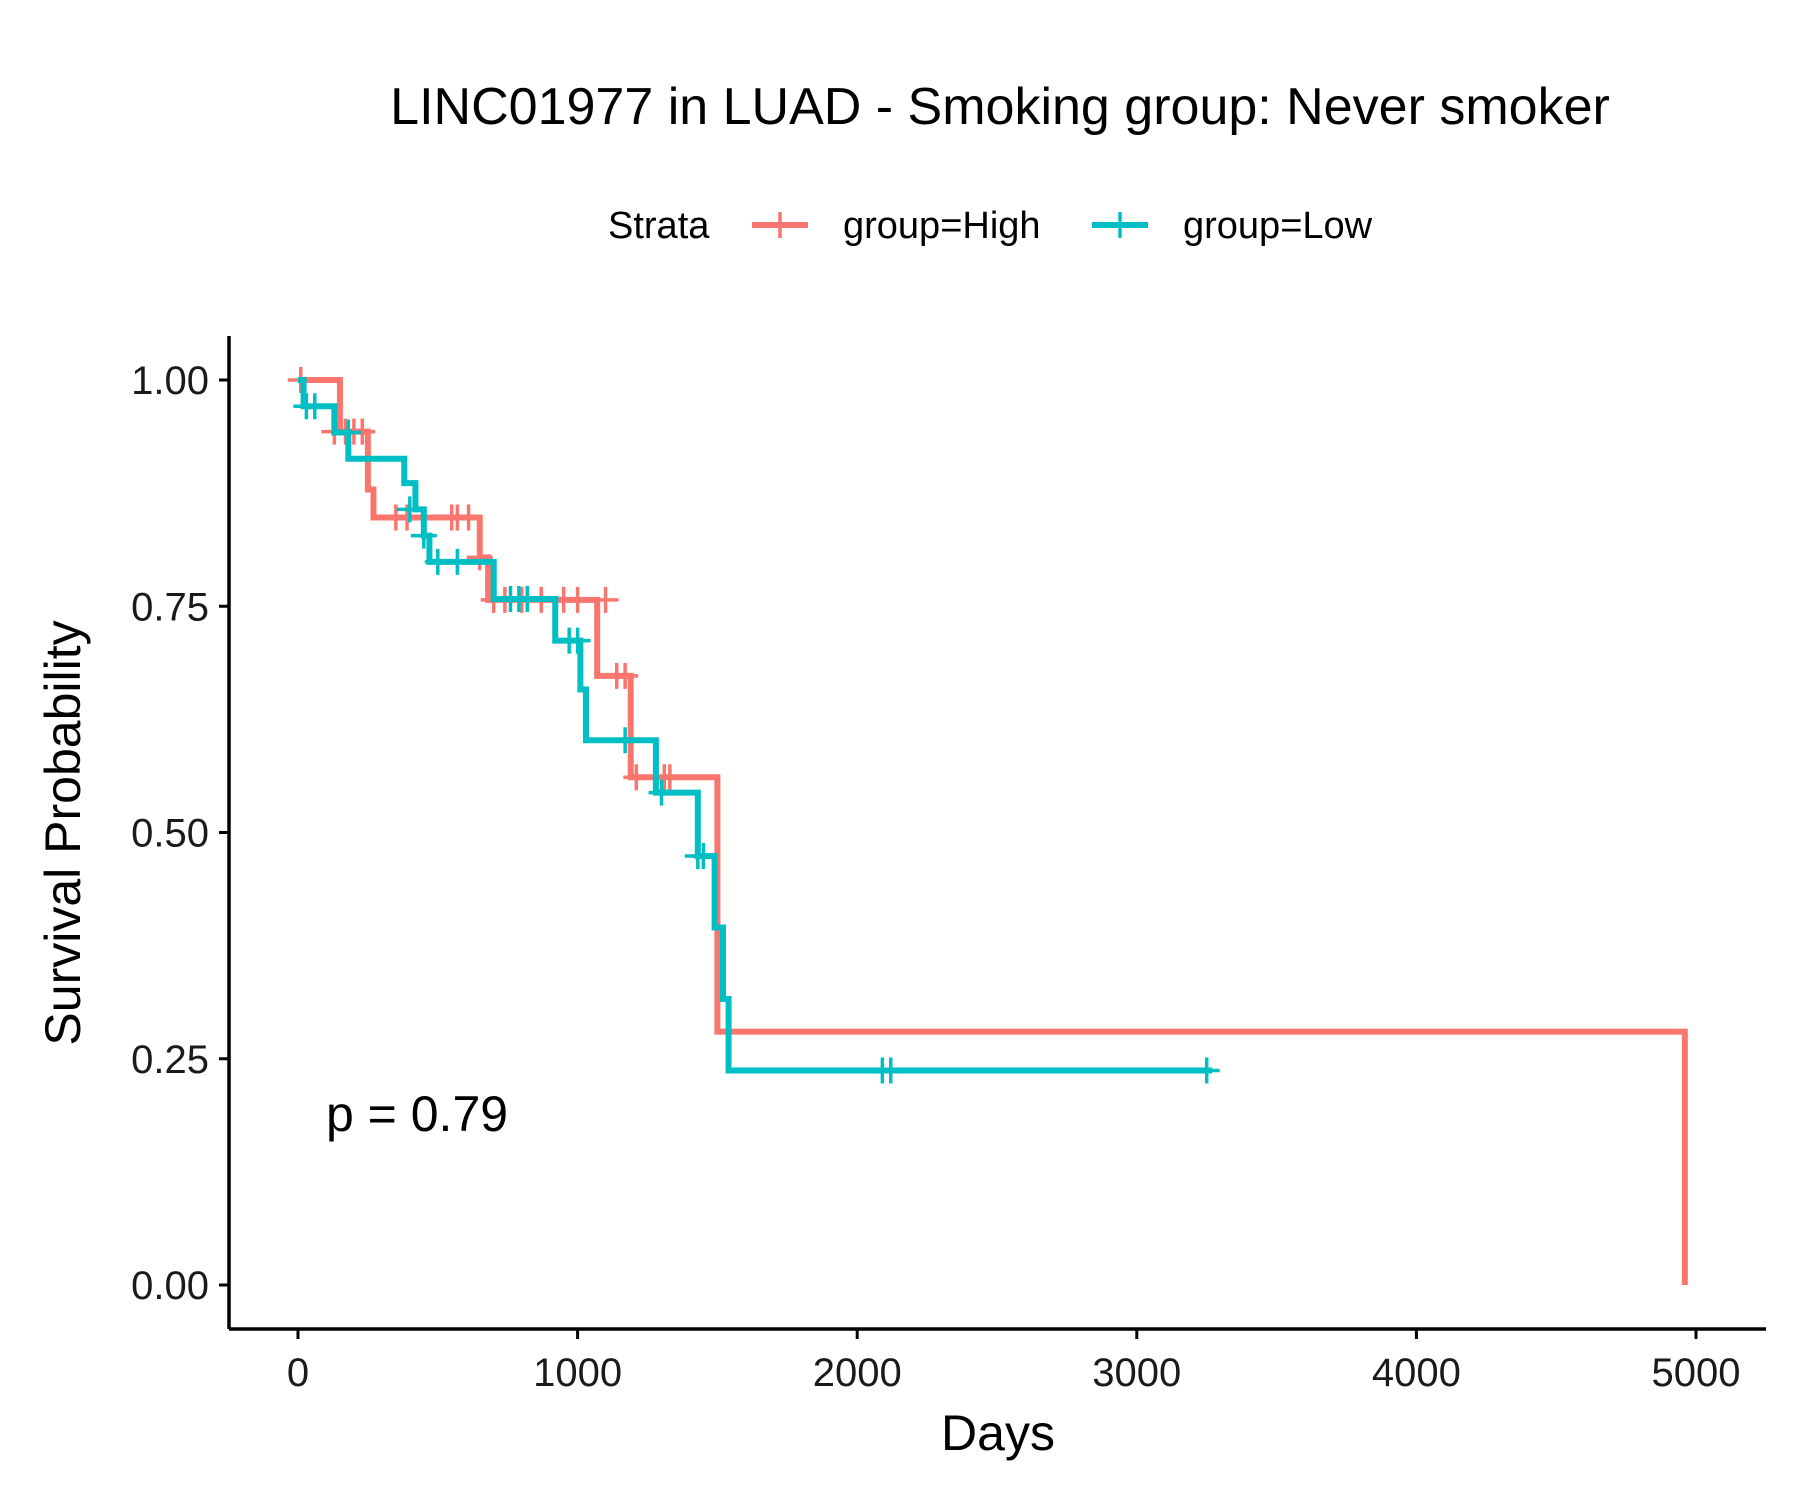 This screenshot has width=1800, height=1500. Describe the element at coordinates (659, 226) in the screenshot. I see `legend-title: Strata` at that location.